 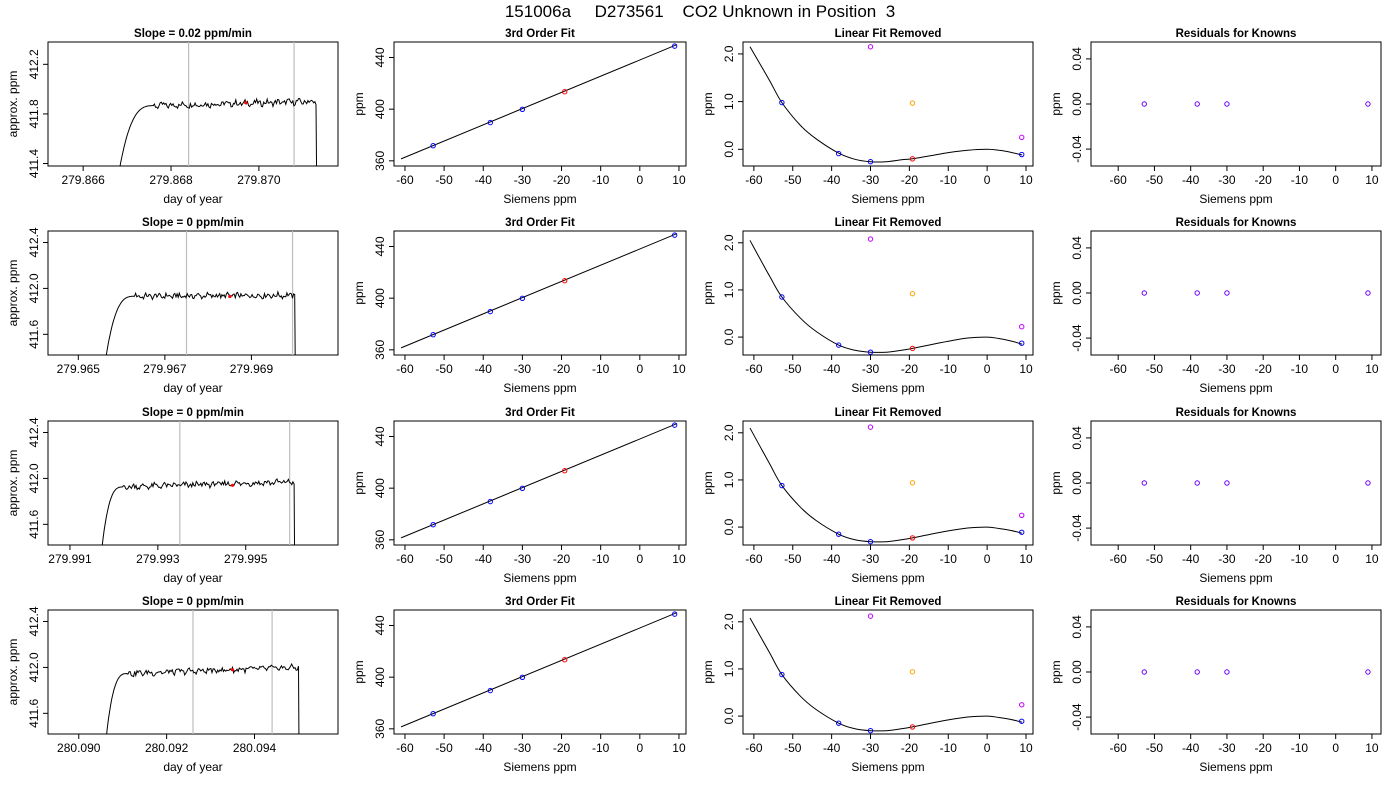 I want to click on y-tick-label: 2.0, so click(x=729, y=621).